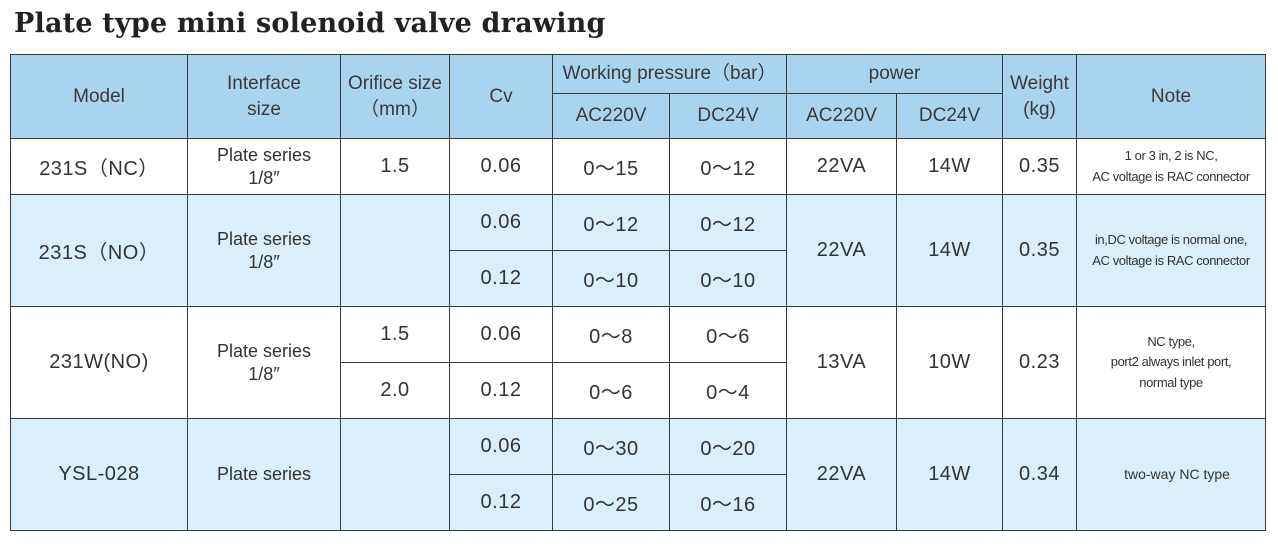  What do you see at coordinates (611, 334) in the screenshot?
I see `wp-ac-cell: 0～8` at bounding box center [611, 334].